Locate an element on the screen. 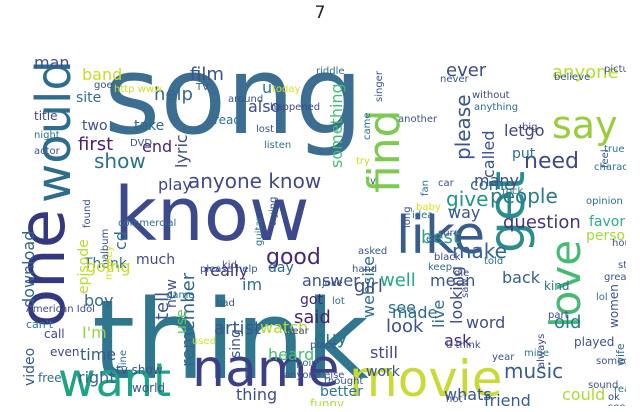  cloud-word-point: point is located at coordinates (309, 363).